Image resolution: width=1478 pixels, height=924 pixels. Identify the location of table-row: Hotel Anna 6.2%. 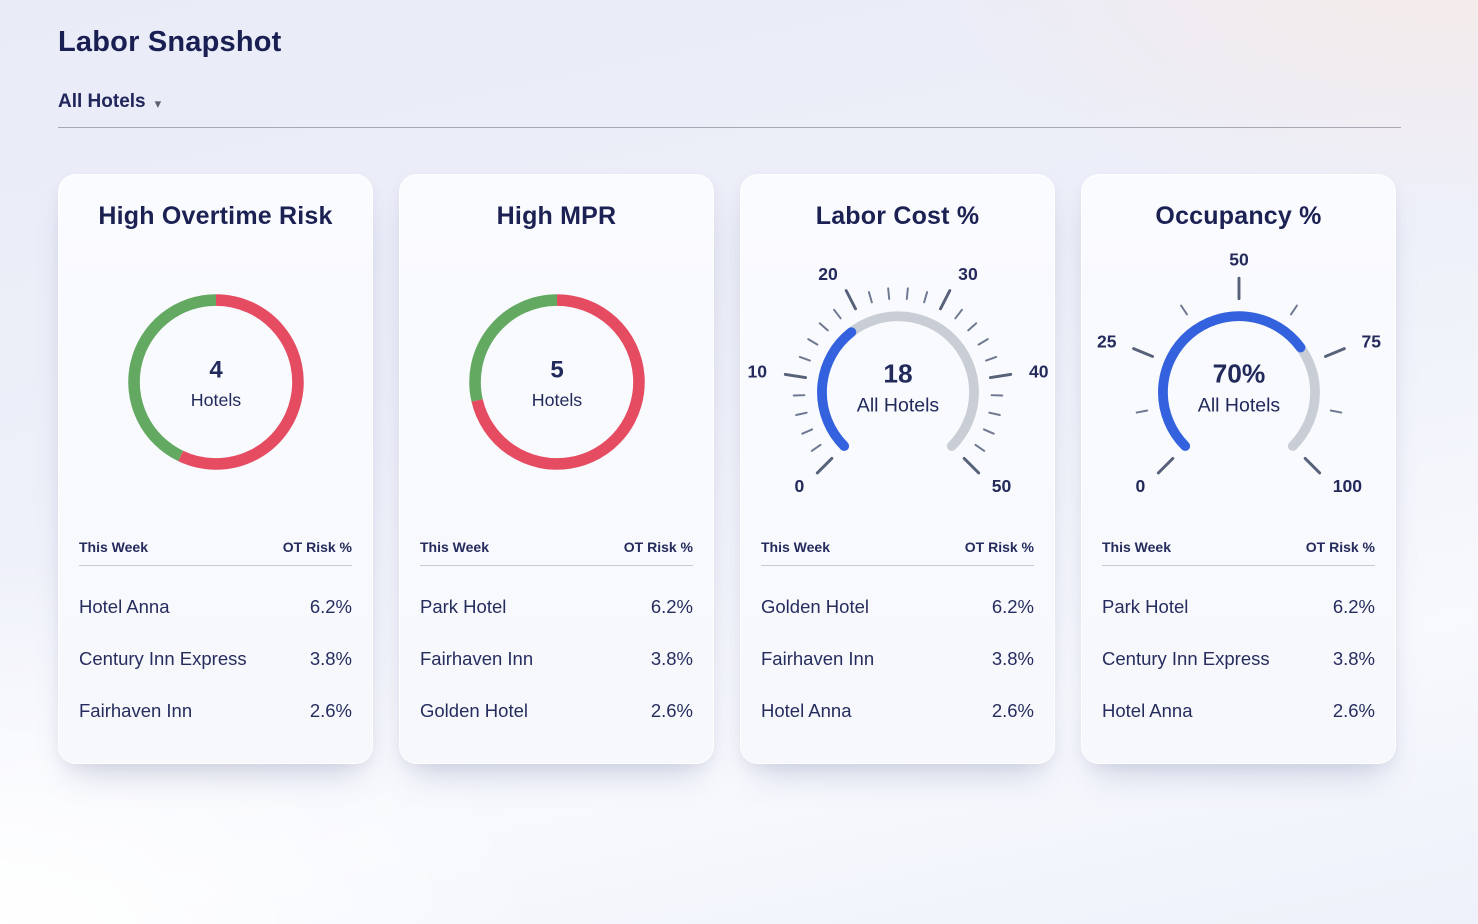
(215, 607).